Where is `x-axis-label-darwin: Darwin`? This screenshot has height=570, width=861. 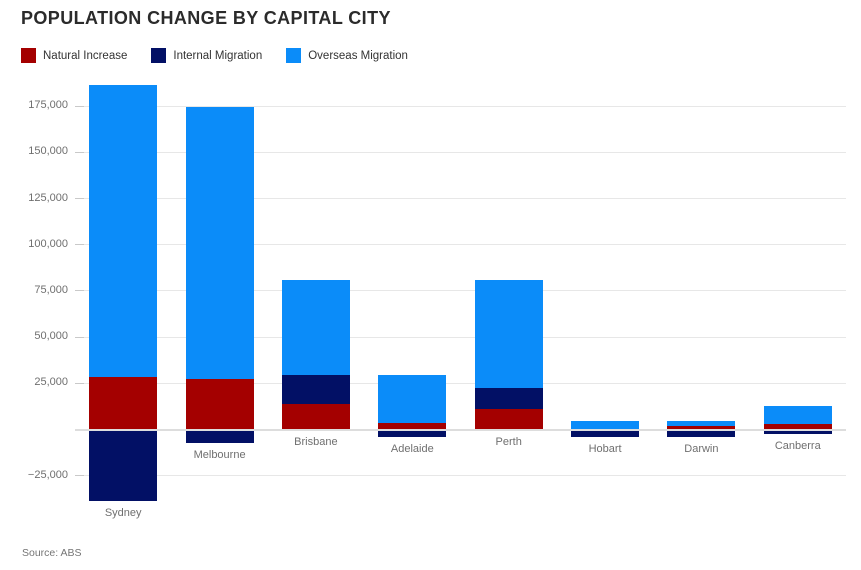 x-axis-label-darwin: Darwin is located at coordinates (701, 449).